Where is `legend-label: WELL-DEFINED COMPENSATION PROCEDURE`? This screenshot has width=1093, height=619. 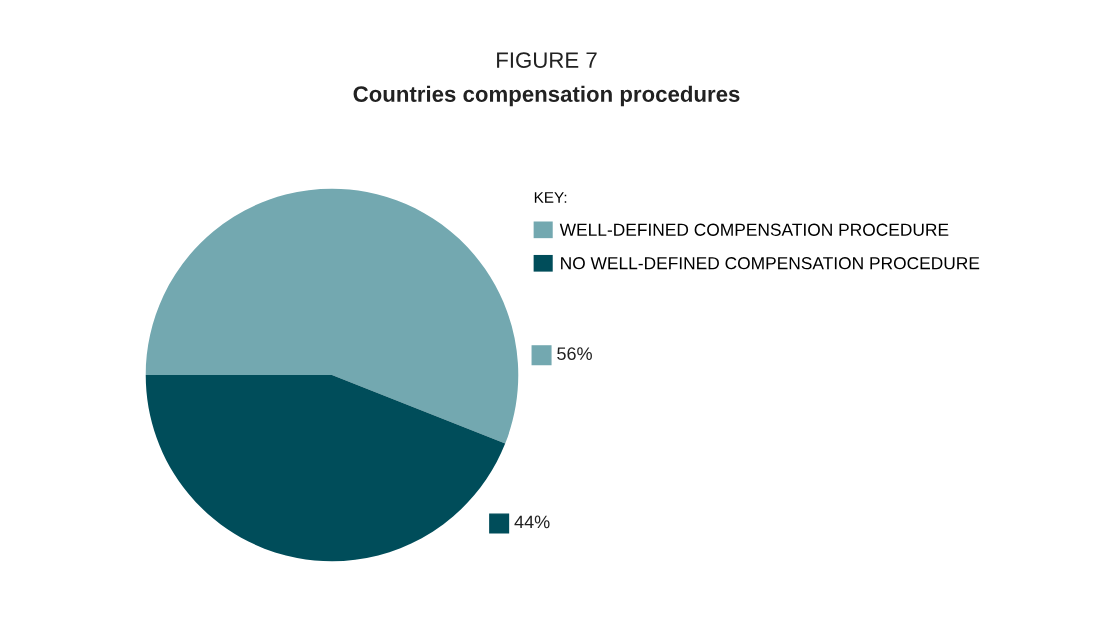 legend-label: WELL-DEFINED COMPENSATION PROCEDURE is located at coordinates (754, 229).